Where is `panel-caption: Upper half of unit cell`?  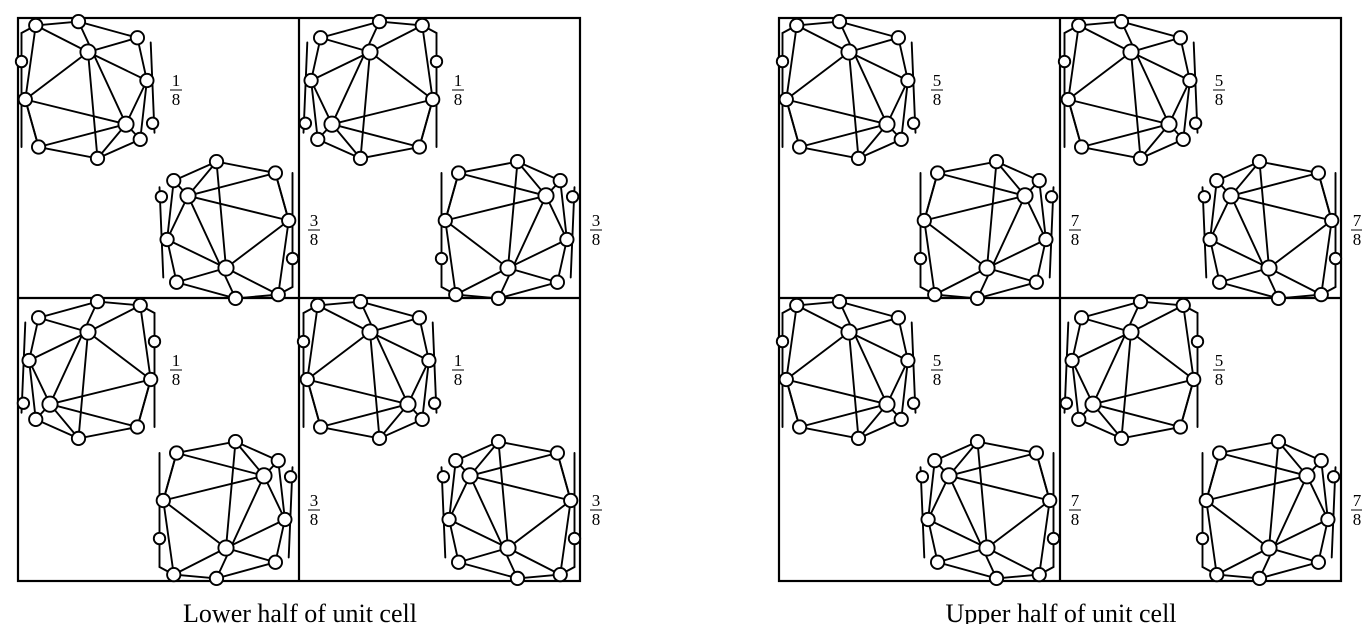
panel-caption: Upper half of unit cell is located at coordinates (1060, 611).